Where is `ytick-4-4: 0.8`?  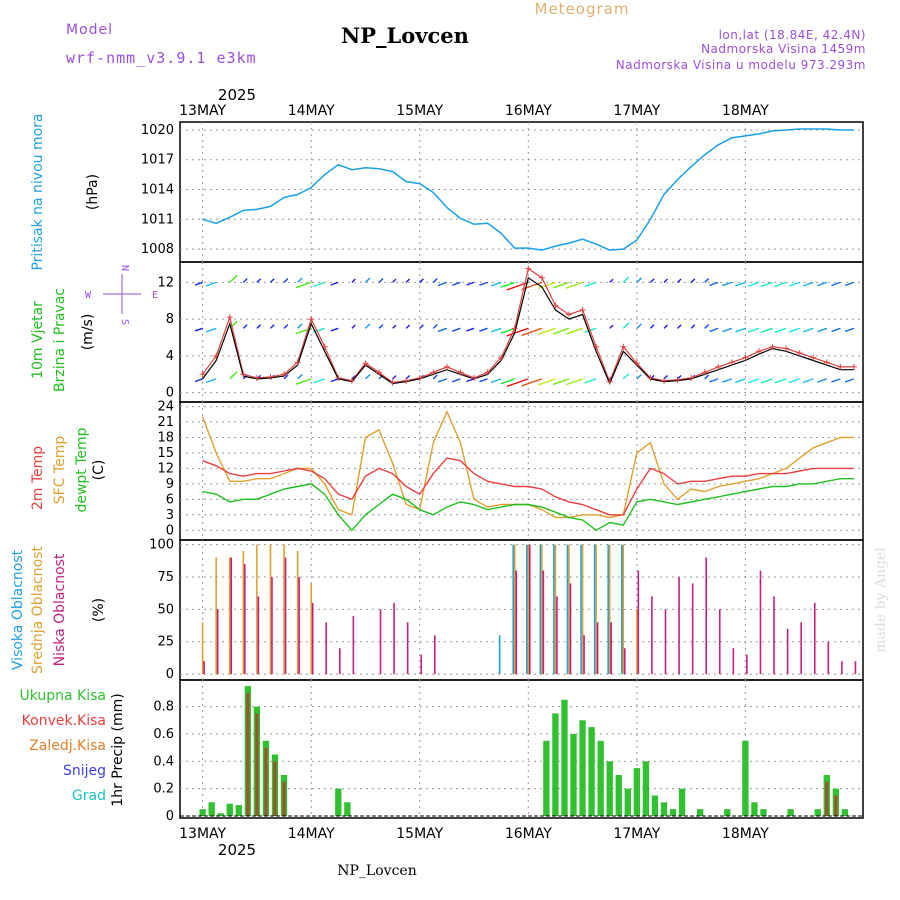 ytick-4-4: 0.8 is located at coordinates (163, 707).